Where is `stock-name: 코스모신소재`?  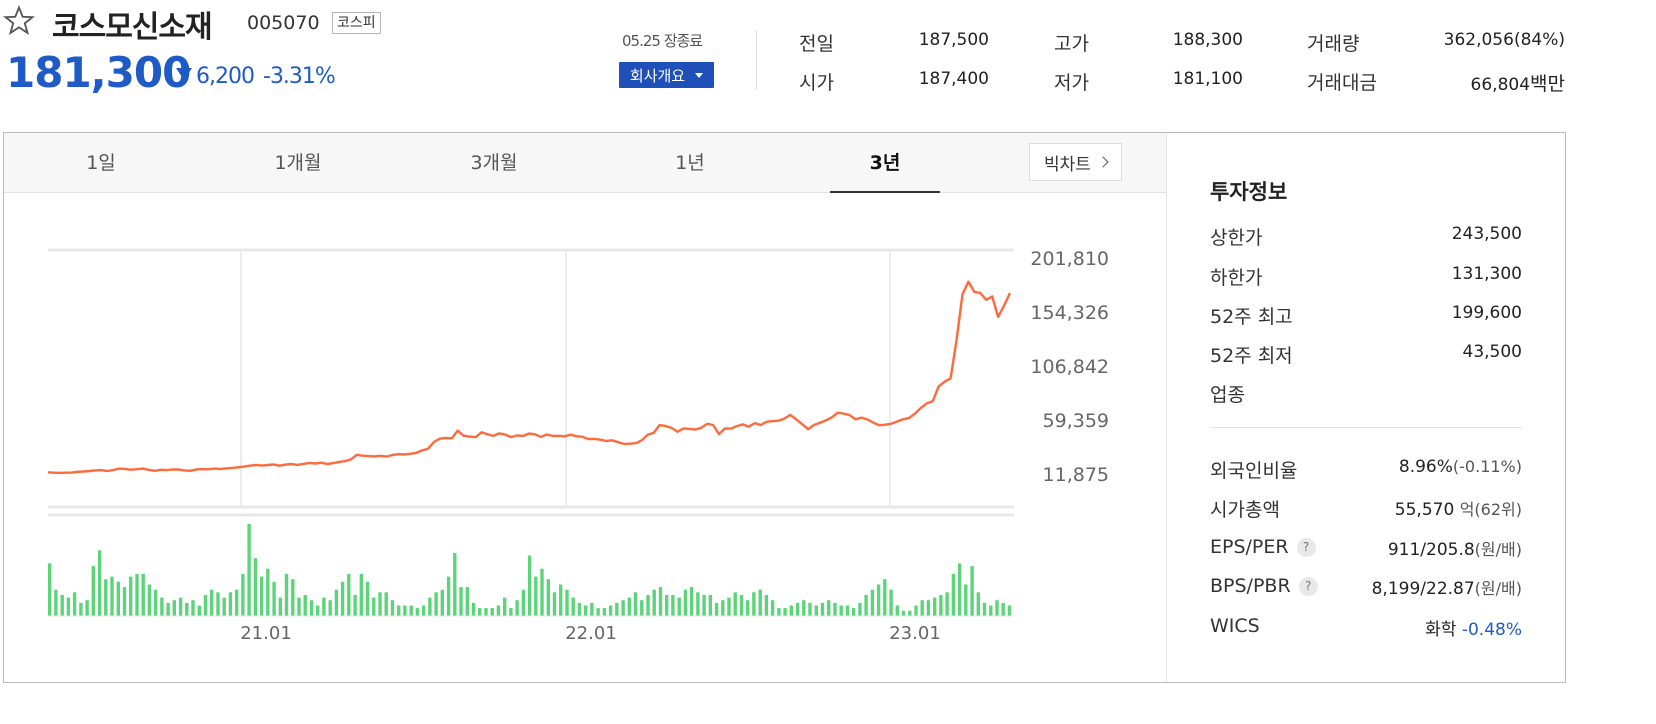 stock-name: 코스모신소재 is located at coordinates (132, 27).